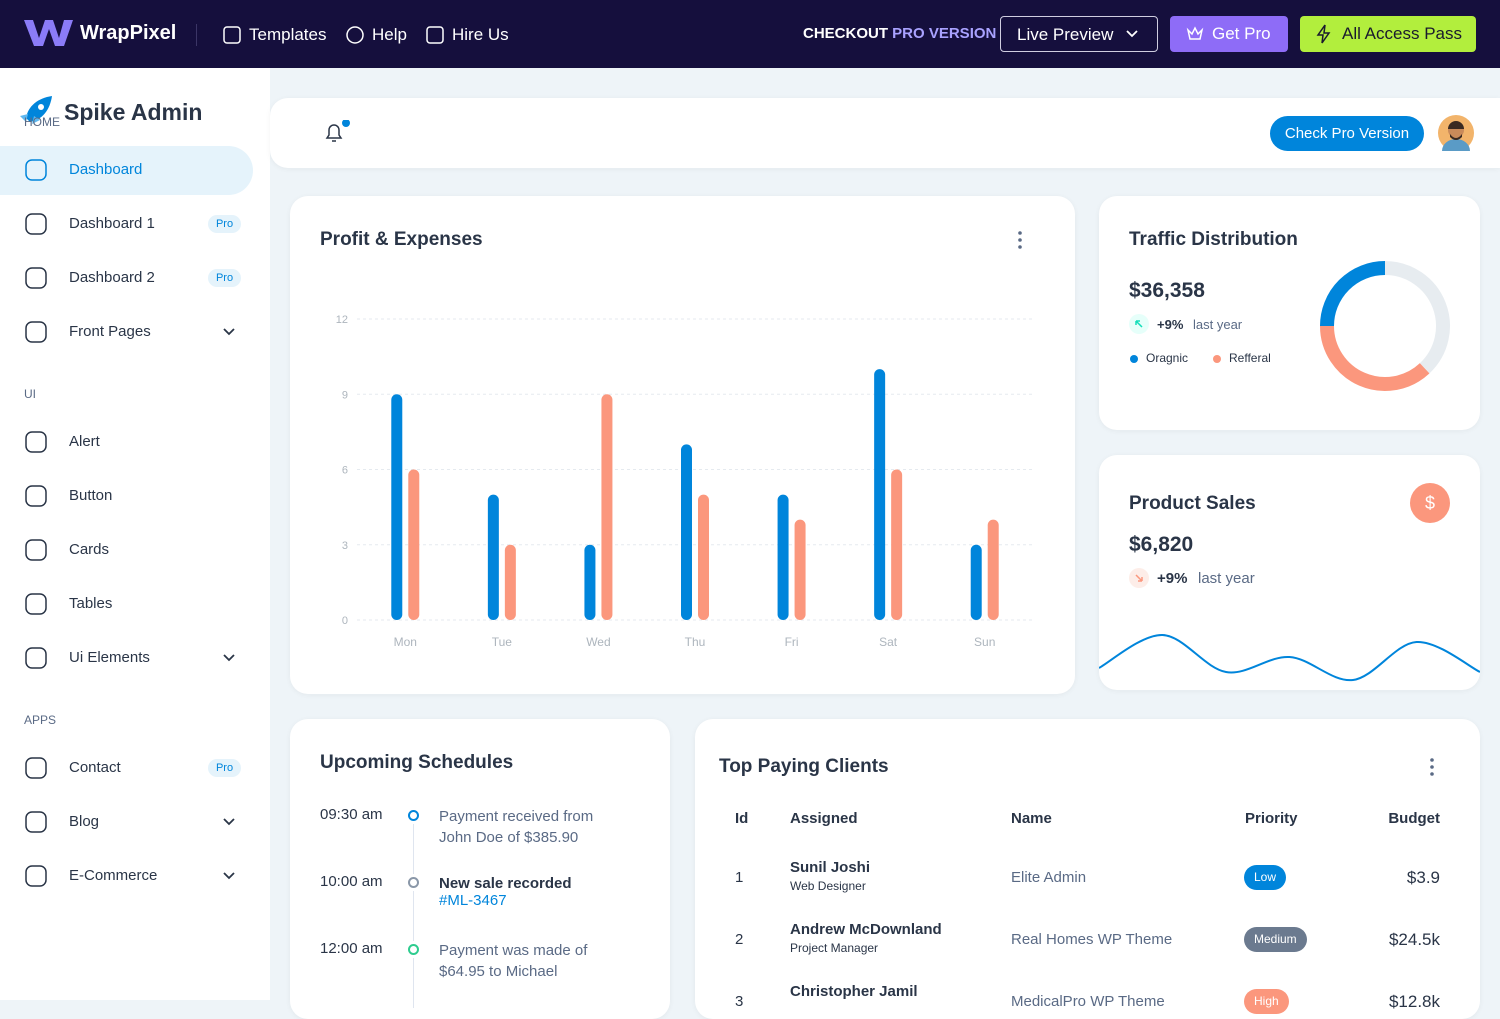 This screenshot has width=1500, height=1019. What do you see at coordinates (1217, 359) in the screenshot?
I see `legend-dot` at bounding box center [1217, 359].